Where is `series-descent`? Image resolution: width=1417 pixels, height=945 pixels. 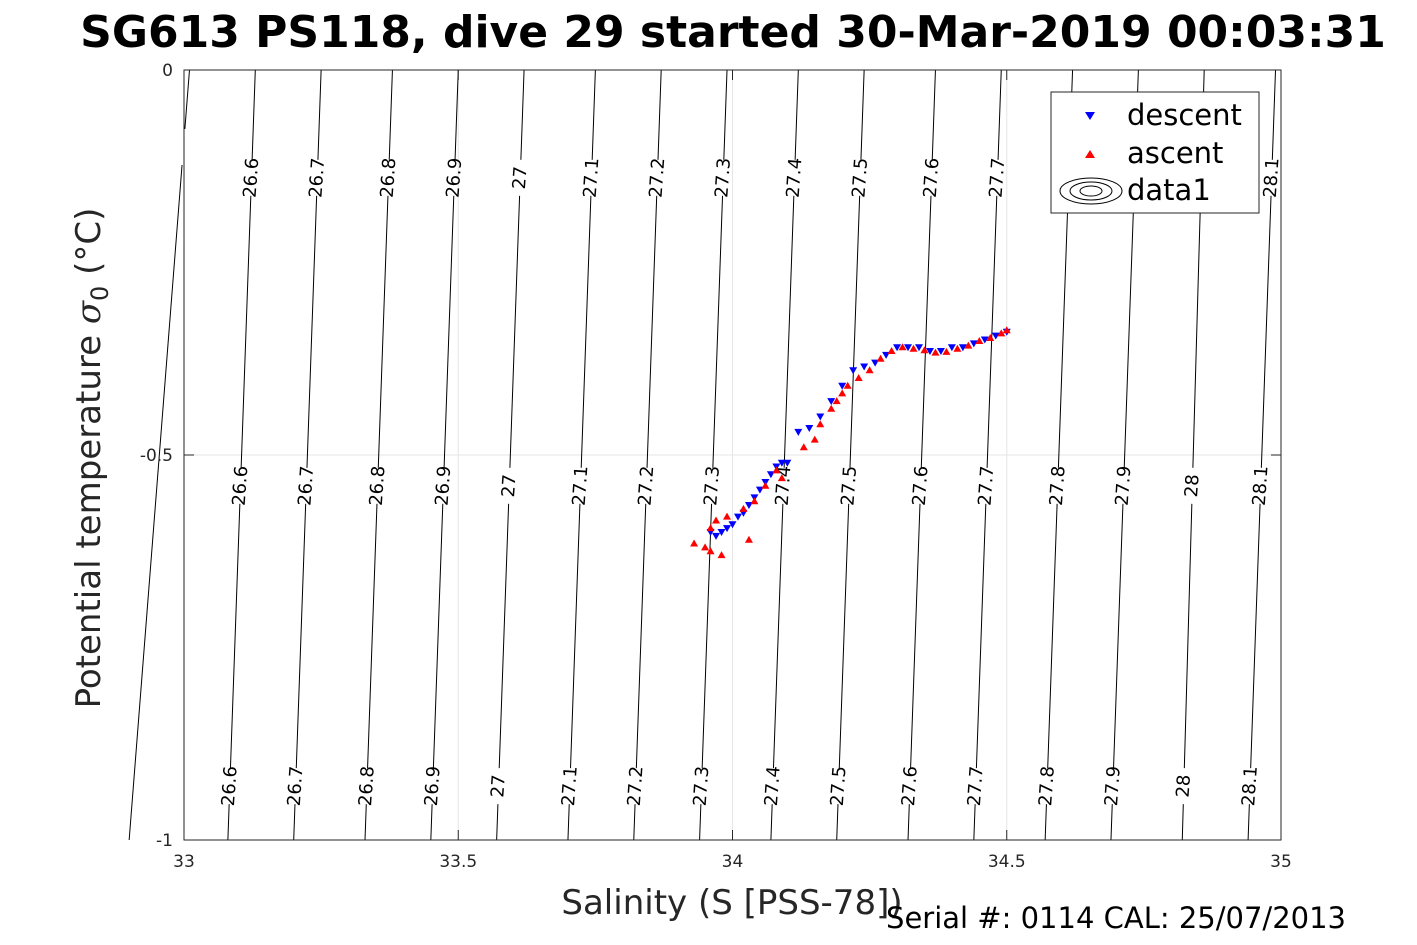 series-descent is located at coordinates (858, 434).